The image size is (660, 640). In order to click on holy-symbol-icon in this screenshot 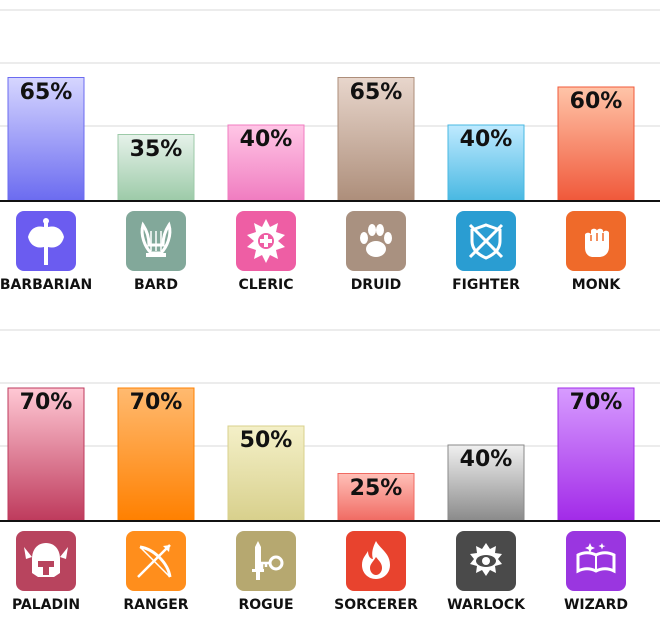, I will do `click(266, 241)`.